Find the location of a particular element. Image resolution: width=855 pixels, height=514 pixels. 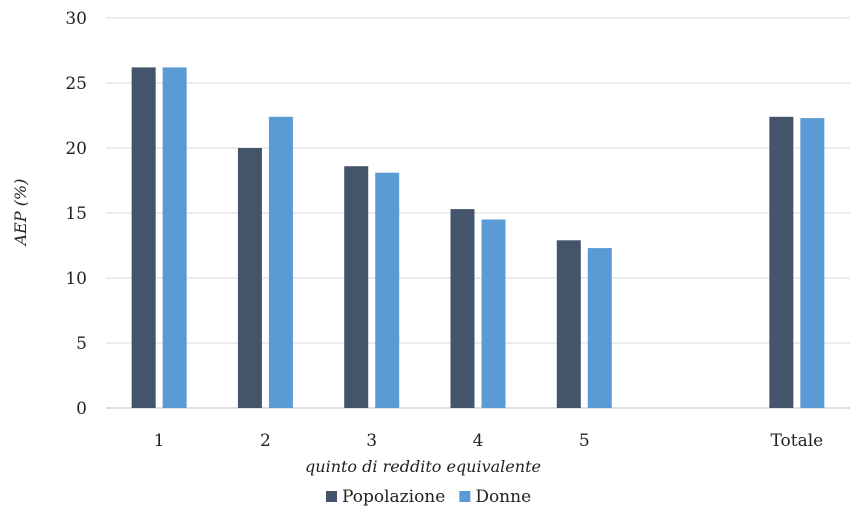

legend-swatch-popolazione is located at coordinates (331, 496).